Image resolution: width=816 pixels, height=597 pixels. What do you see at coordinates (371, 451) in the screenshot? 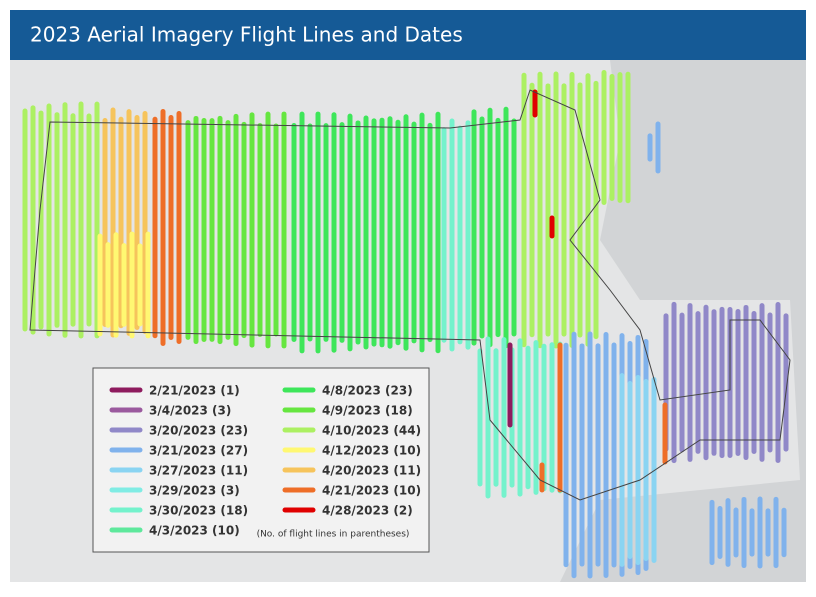
I see `legend-label: 4/12/2023 (10)` at bounding box center [371, 451].